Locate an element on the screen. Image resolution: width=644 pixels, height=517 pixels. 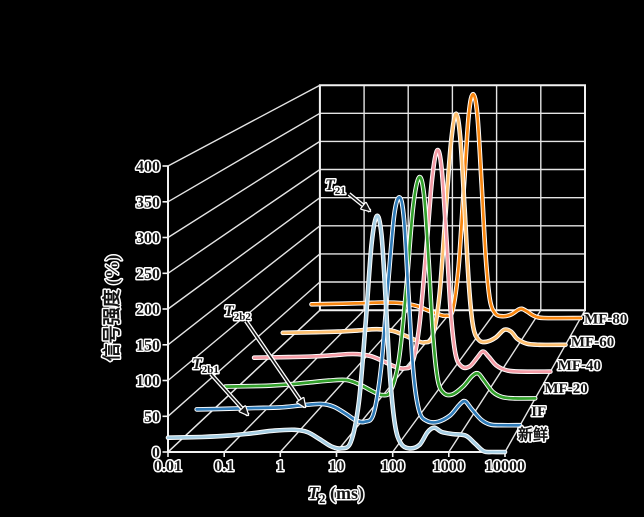
annotation-label-t2b1: T2b1 is located at coordinates (205, 366).